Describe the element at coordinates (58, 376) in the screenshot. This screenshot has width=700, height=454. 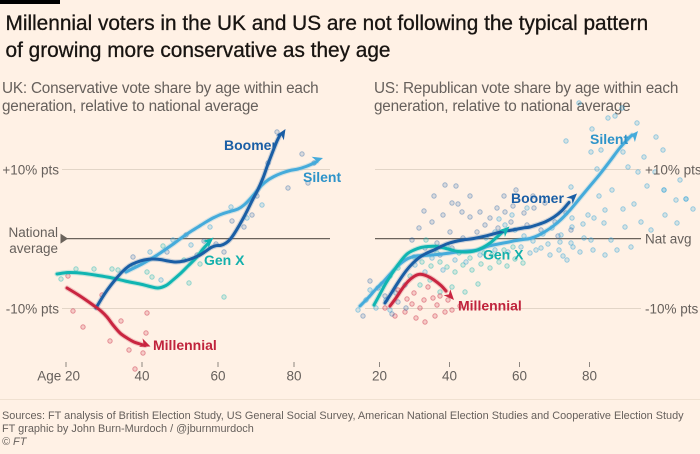
I see `svg-text: Age 20` at that location.